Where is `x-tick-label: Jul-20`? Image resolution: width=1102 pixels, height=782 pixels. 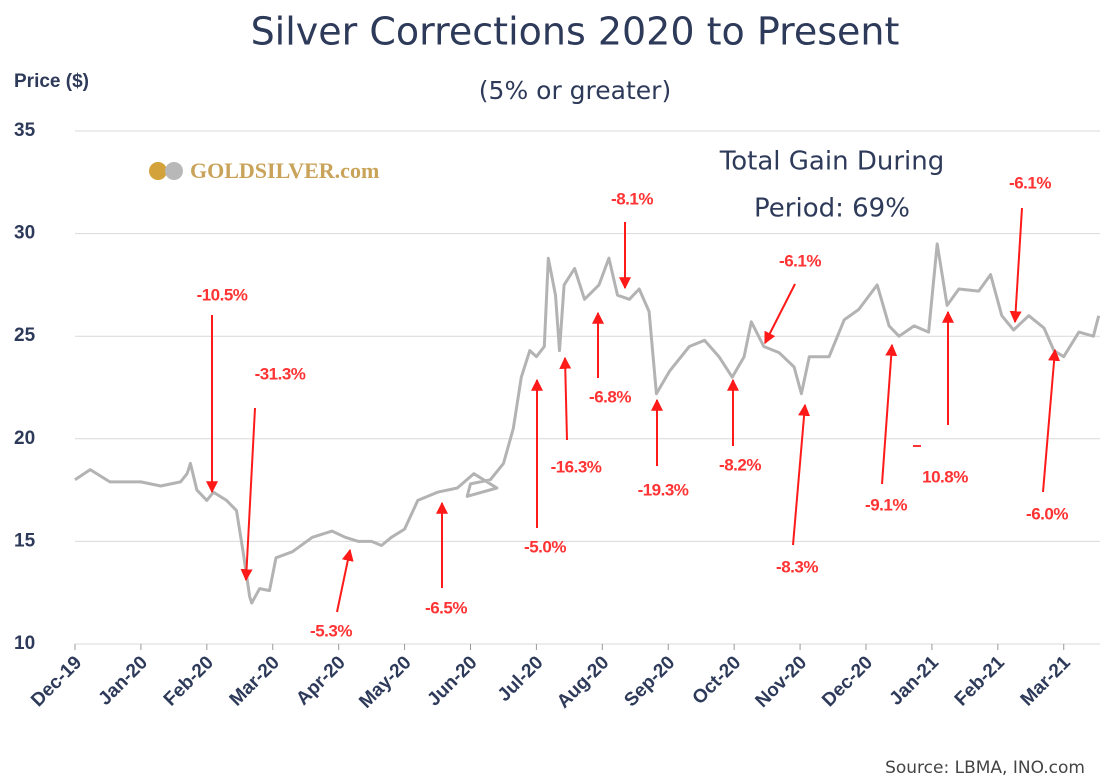
x-tick-label: Jul-20 is located at coordinates (521, 679).